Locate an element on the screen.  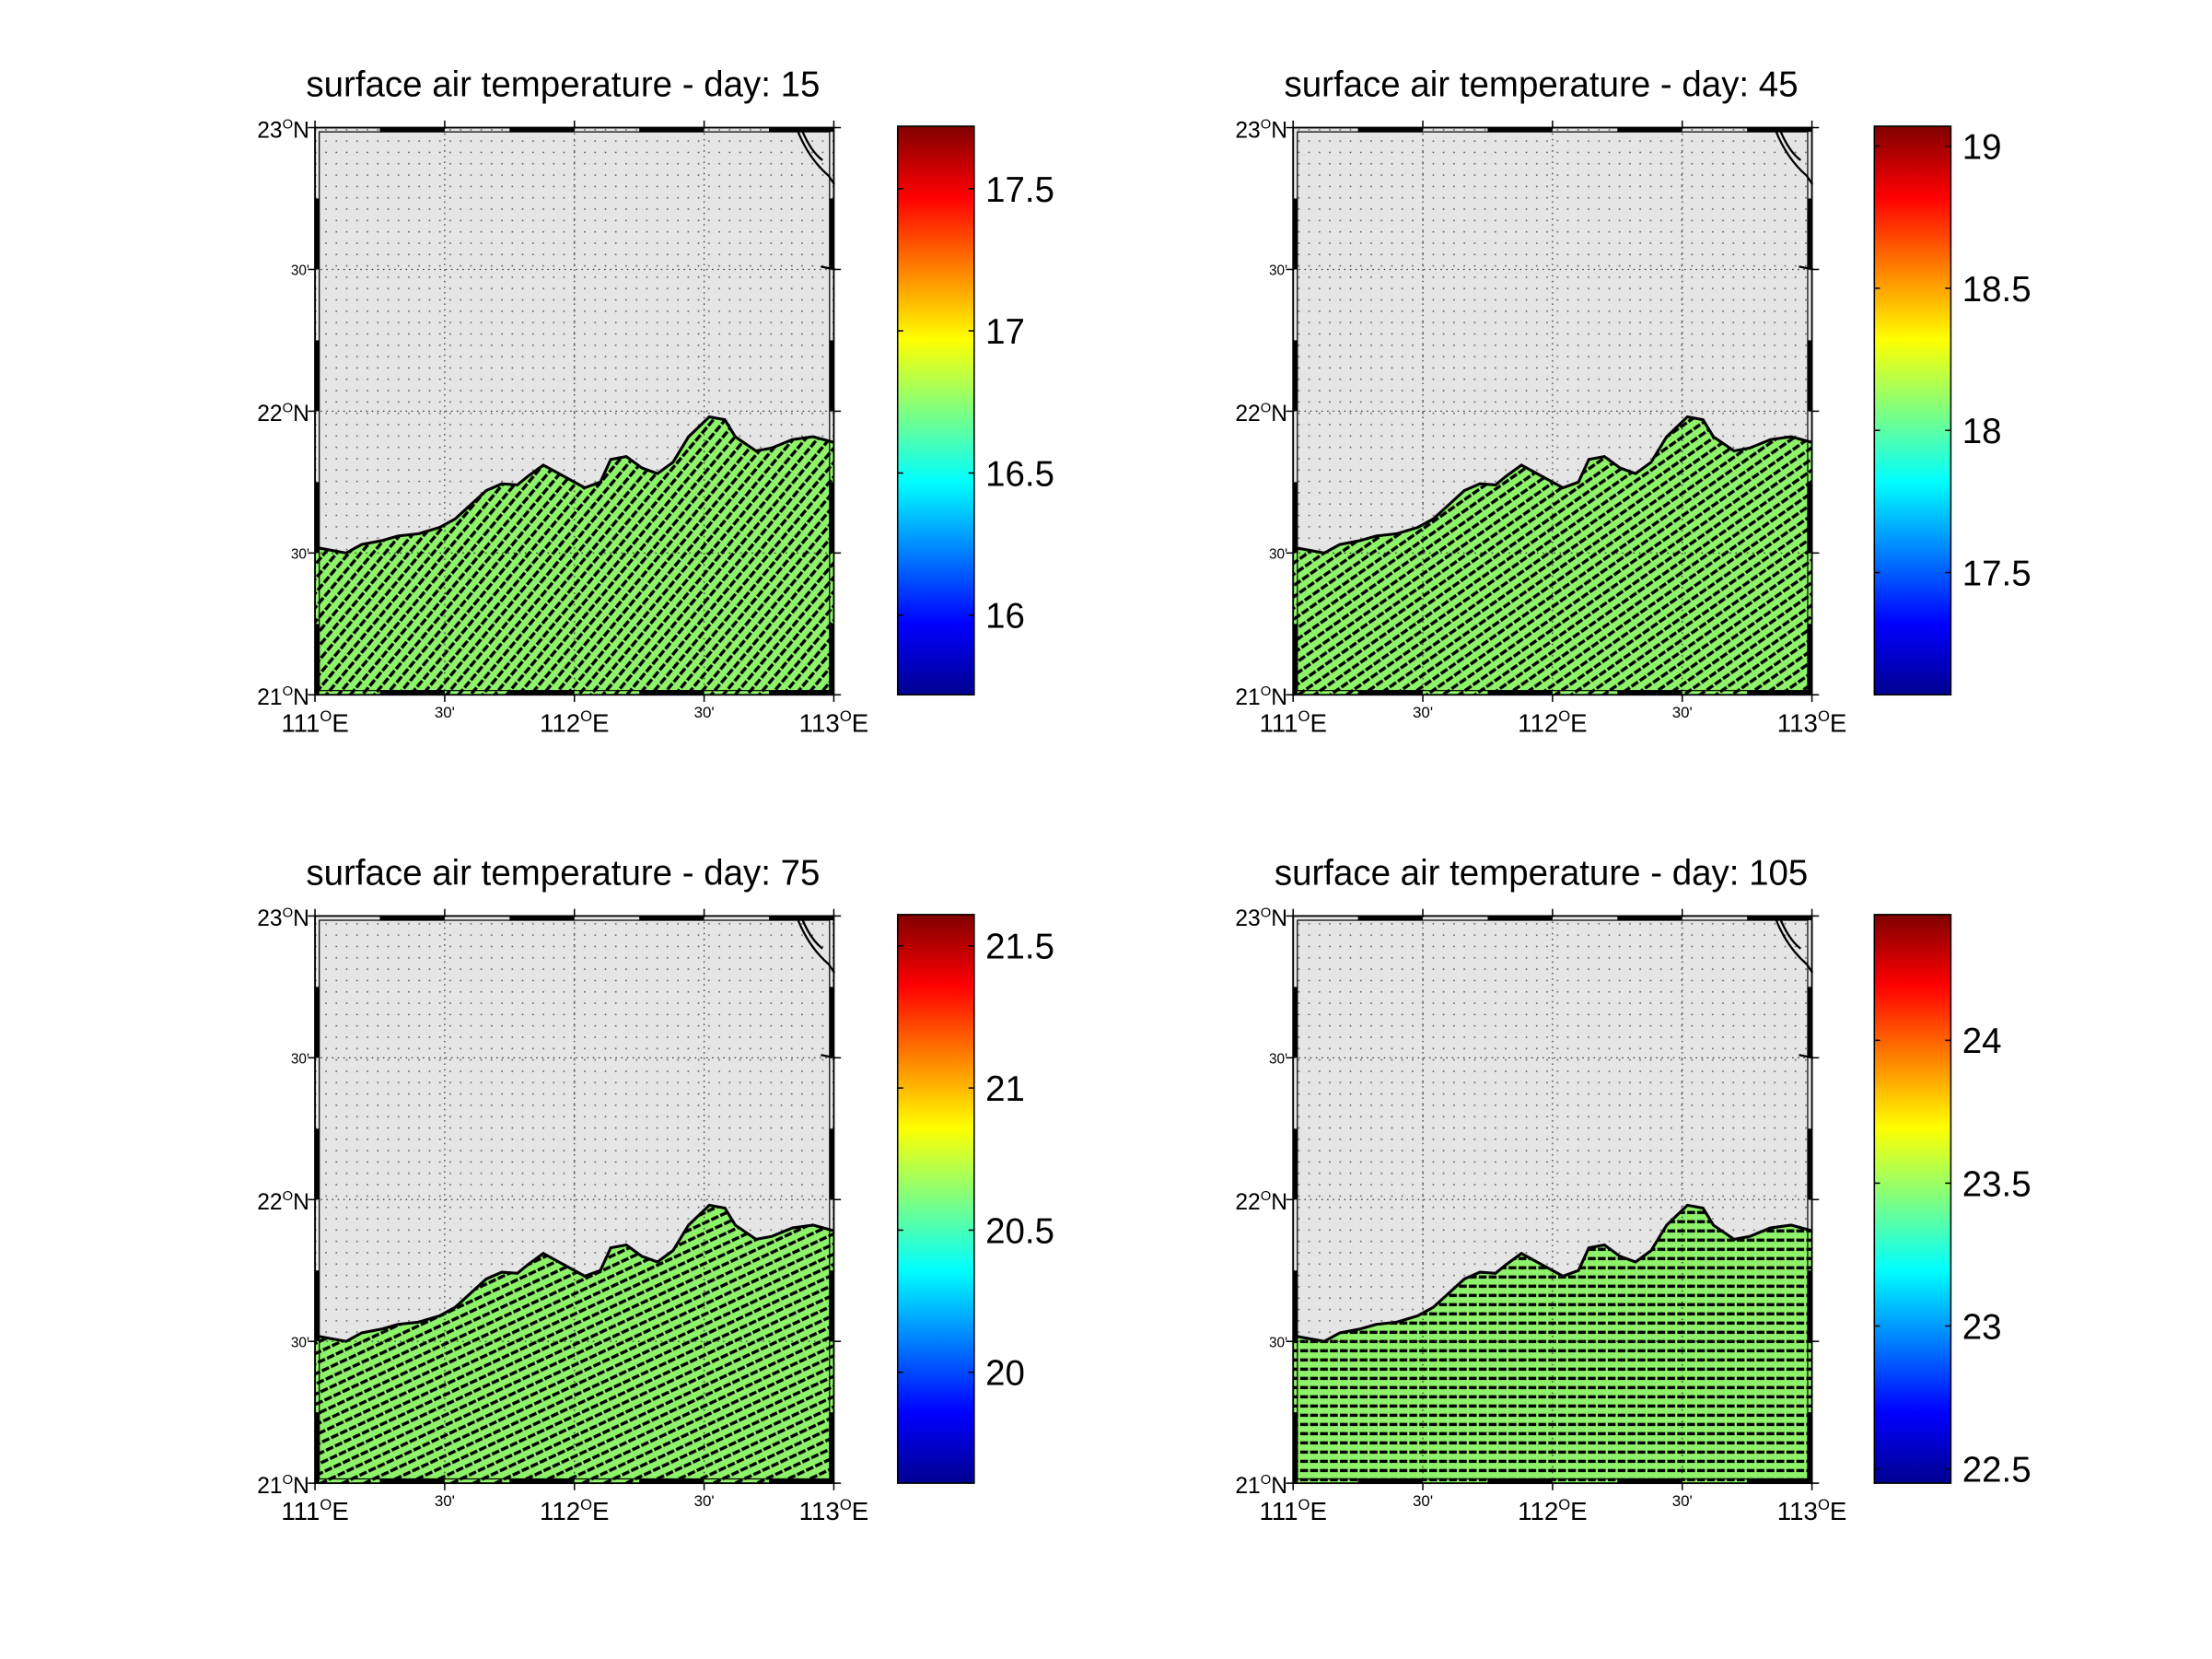
panel-title: surface air temperature - day: 105 is located at coordinates (1542, 874).